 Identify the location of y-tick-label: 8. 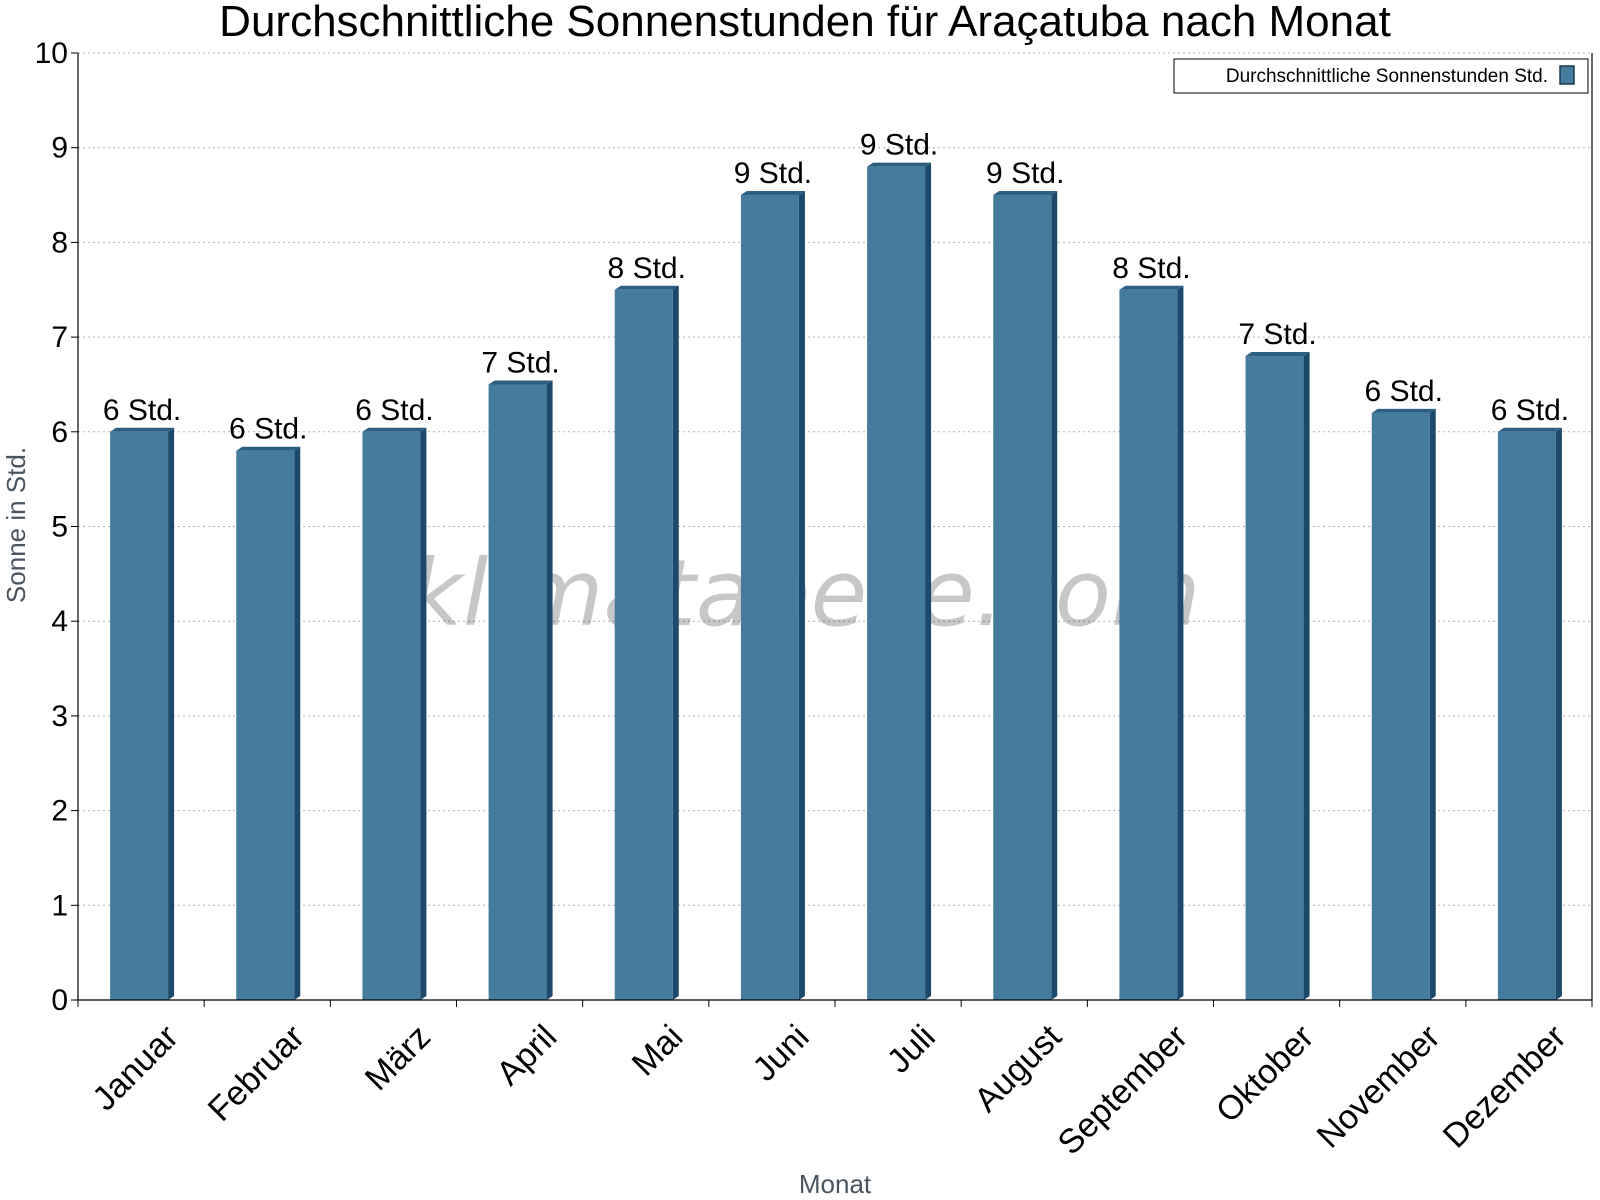
(59, 242).